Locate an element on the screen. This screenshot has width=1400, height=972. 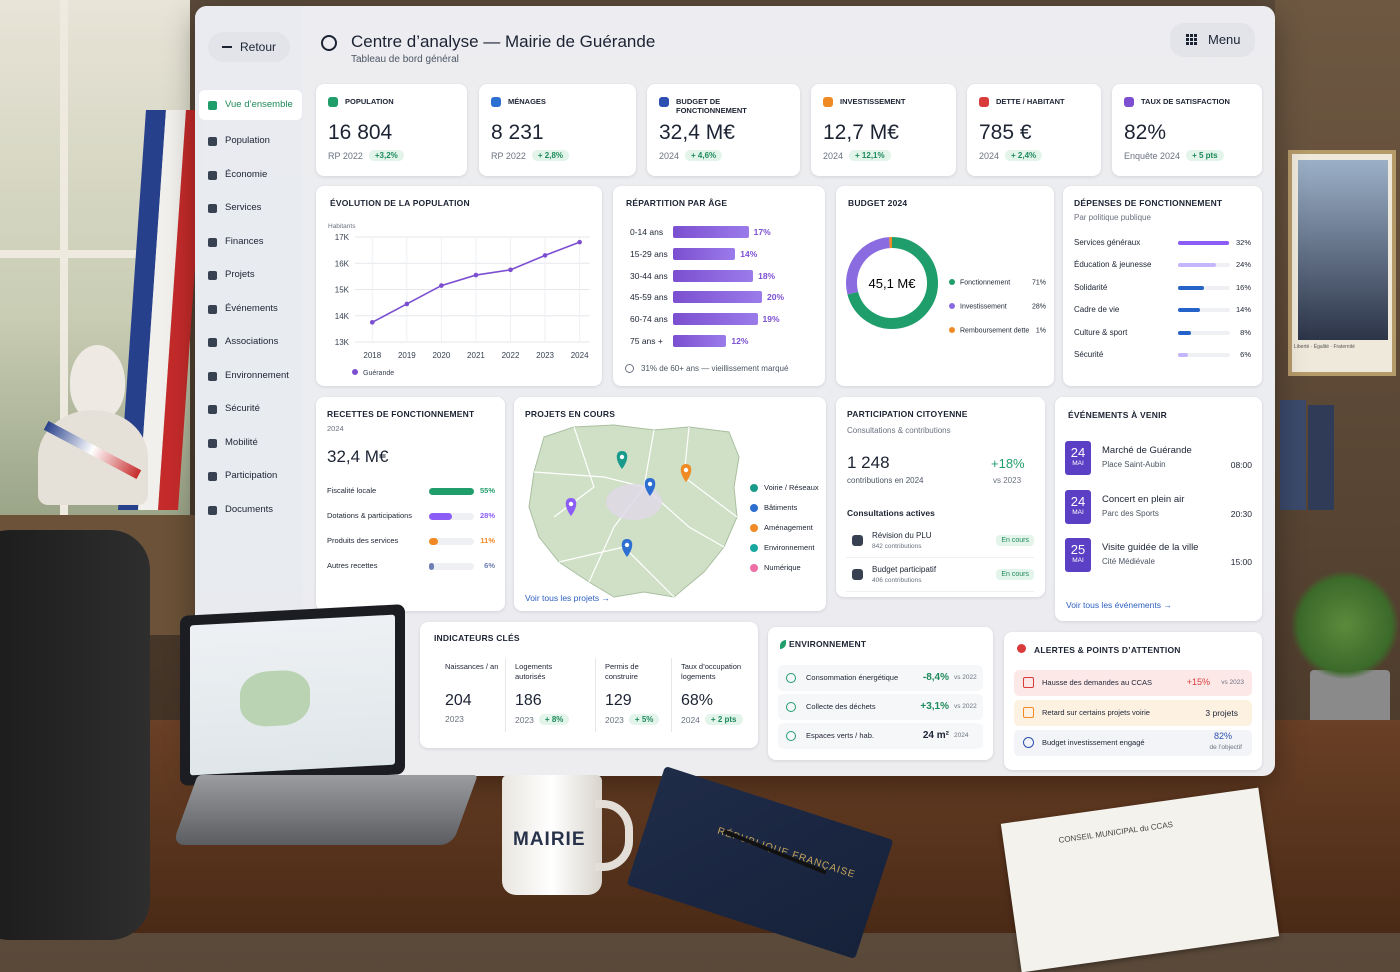
back-button: Retour is located at coordinates (249, 47).